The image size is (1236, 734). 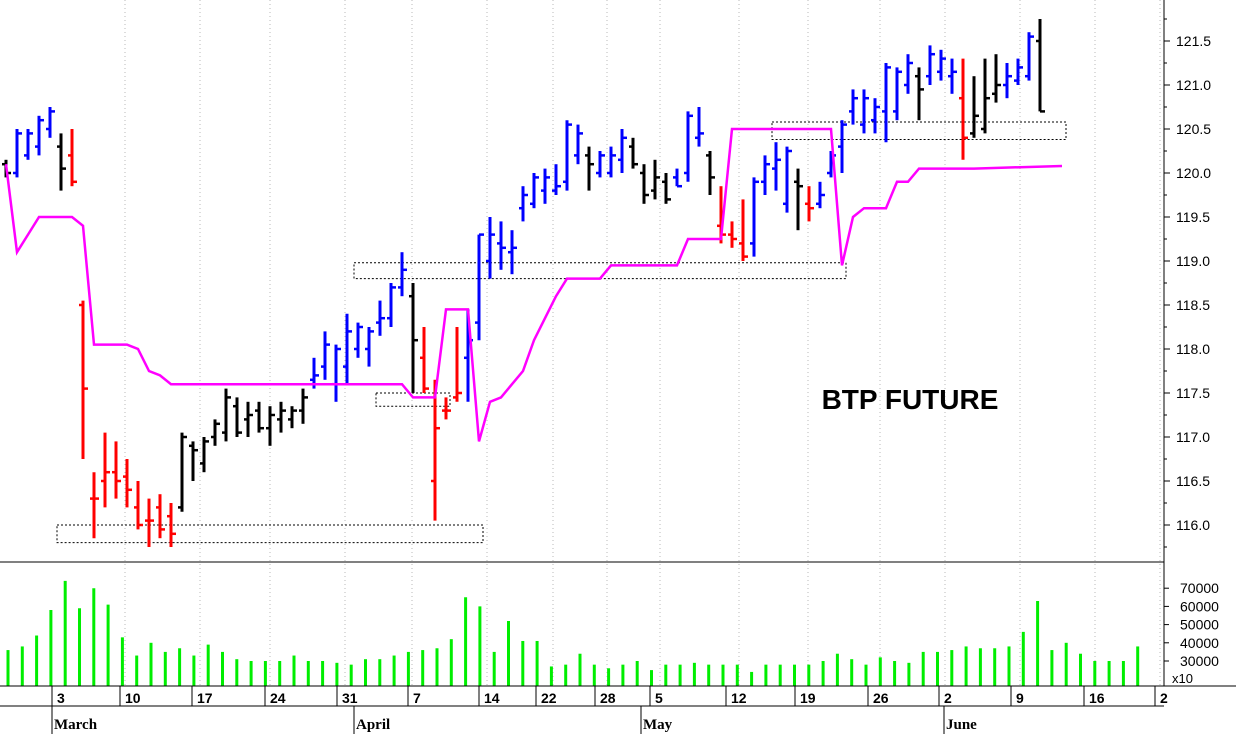 I want to click on x-axis-ticks: 3 10 17 24 31 7 14 22 28 5 12 19 26 2 9 16 2, so click(x=609, y=696).